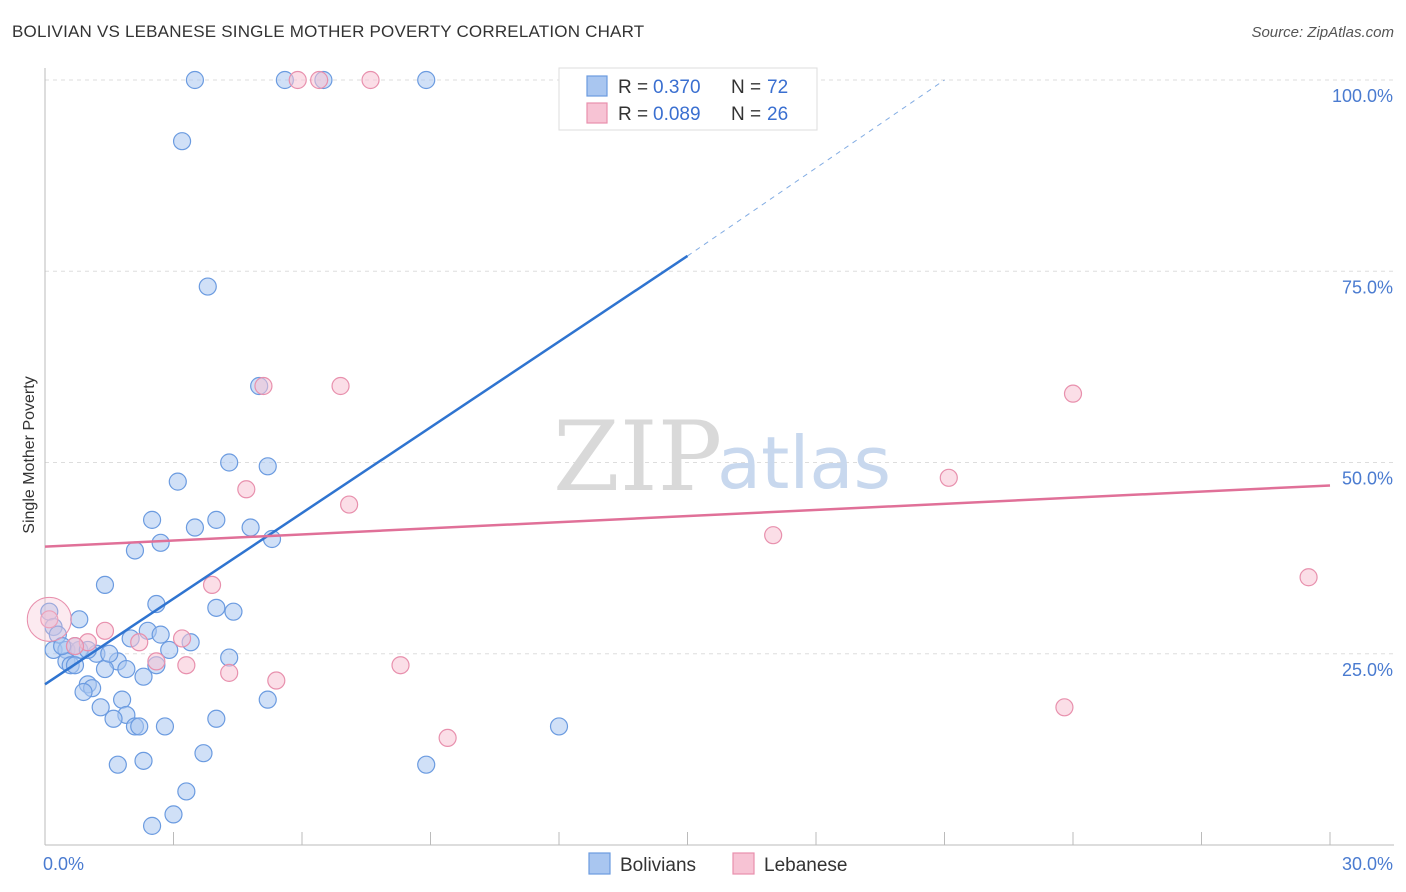  Describe the element at coordinates (777, 87) in the screenshot. I see `legend-n-value: 72` at that location.